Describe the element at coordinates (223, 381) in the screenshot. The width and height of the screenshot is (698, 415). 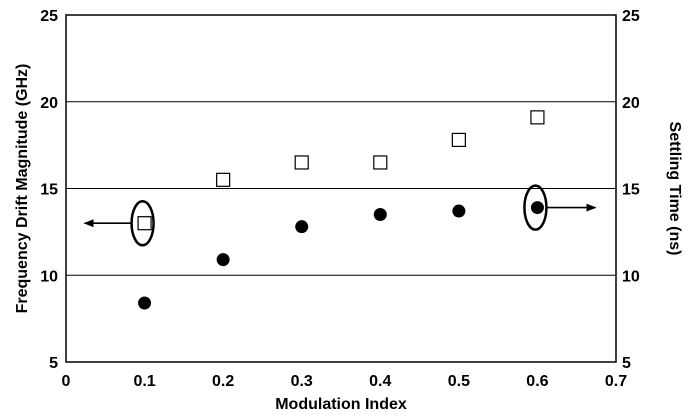
I see `x-tick-label: 0.2` at that location.